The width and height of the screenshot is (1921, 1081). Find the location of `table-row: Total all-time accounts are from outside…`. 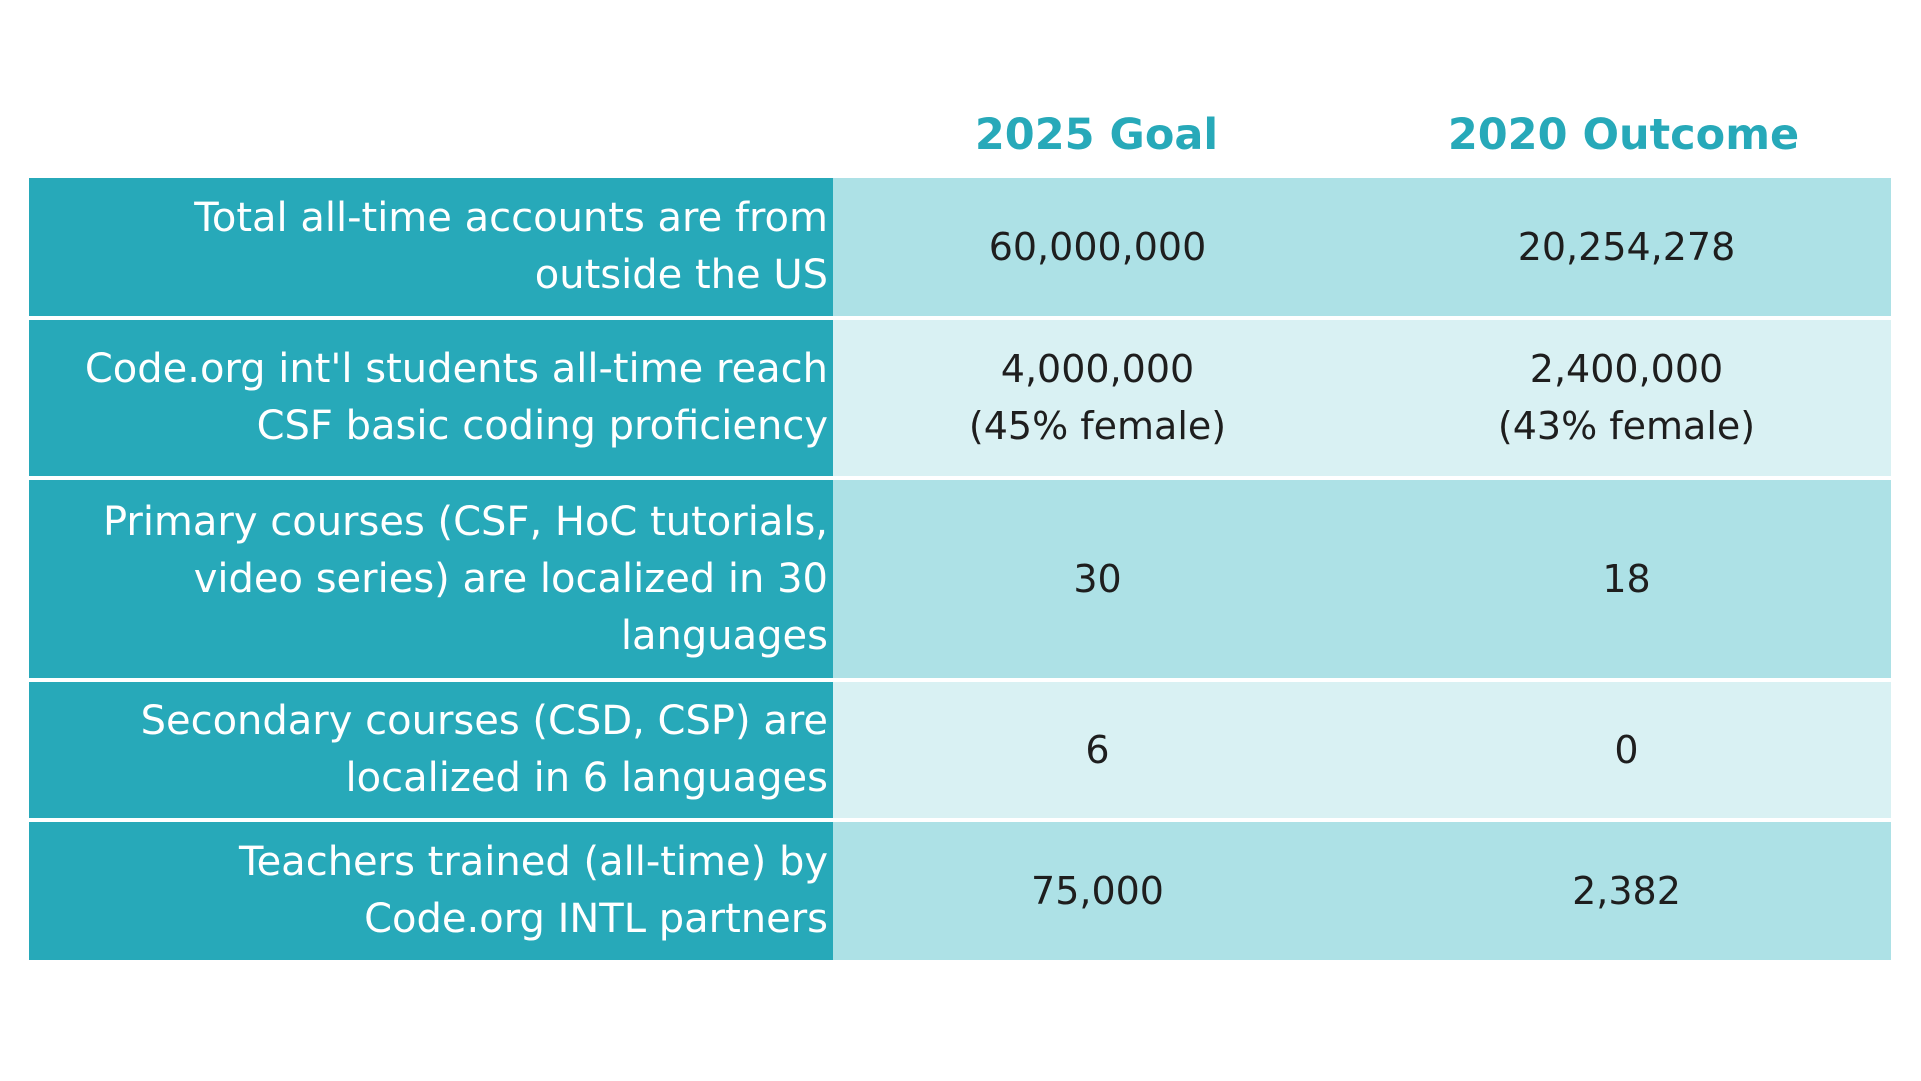

table-row: Total all-time accounts are from outside… is located at coordinates (960, 249).